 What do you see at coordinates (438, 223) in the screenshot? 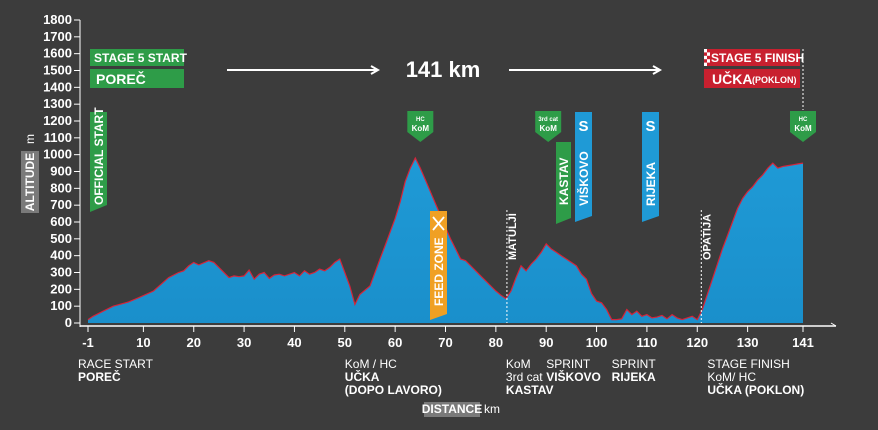
I see `cutlery-icon` at bounding box center [438, 223].